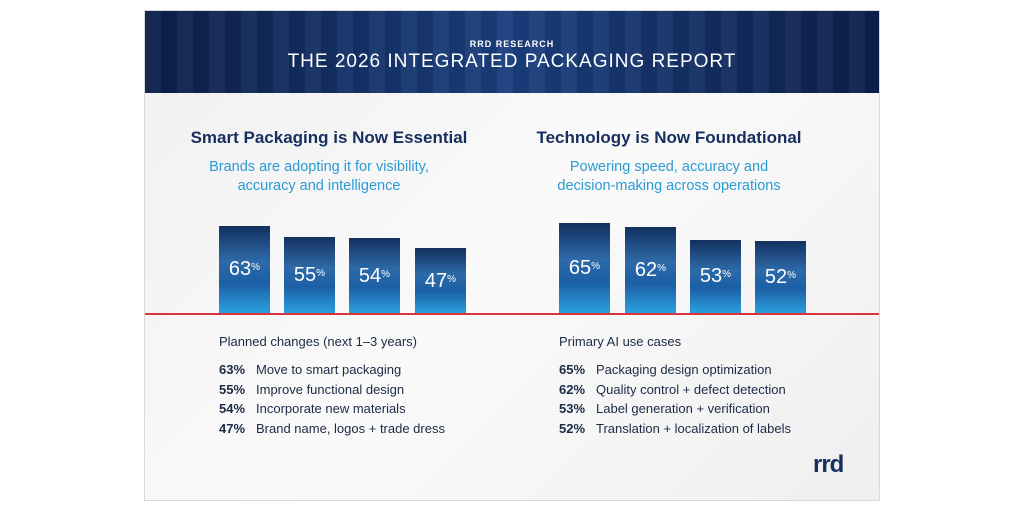 The width and height of the screenshot is (1024, 512). What do you see at coordinates (572, 389) in the screenshot?
I see `list-item-pct: 62%` at bounding box center [572, 389].